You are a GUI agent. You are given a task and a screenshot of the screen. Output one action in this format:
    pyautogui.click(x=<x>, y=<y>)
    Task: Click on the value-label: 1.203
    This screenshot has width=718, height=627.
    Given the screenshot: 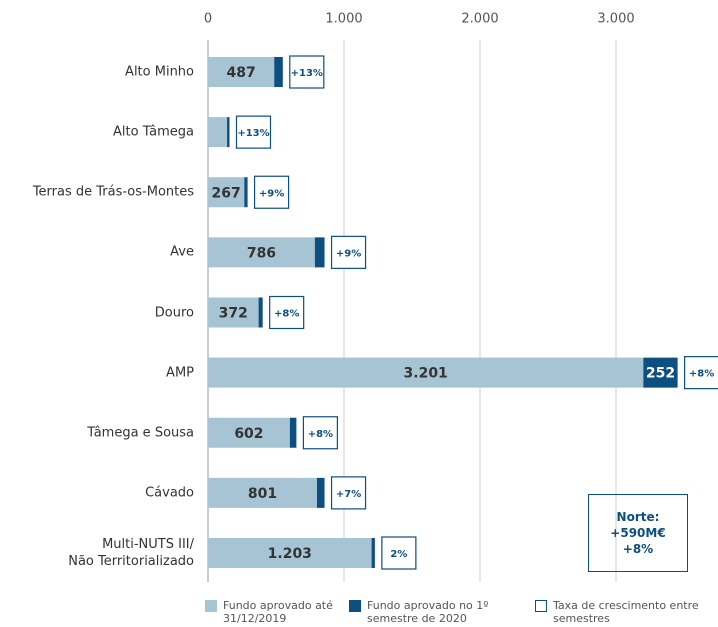 What is the action you would take?
    pyautogui.click(x=290, y=554)
    